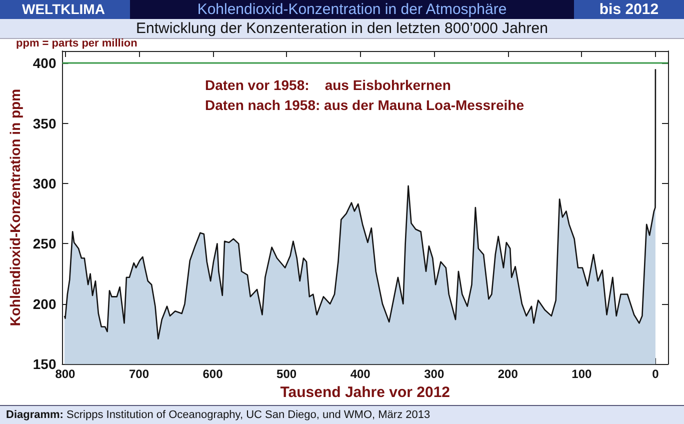 Image resolution: width=684 pixels, height=424 pixels. Describe the element at coordinates (44, 183) in the screenshot. I see `y-tick-label: 300` at that location.